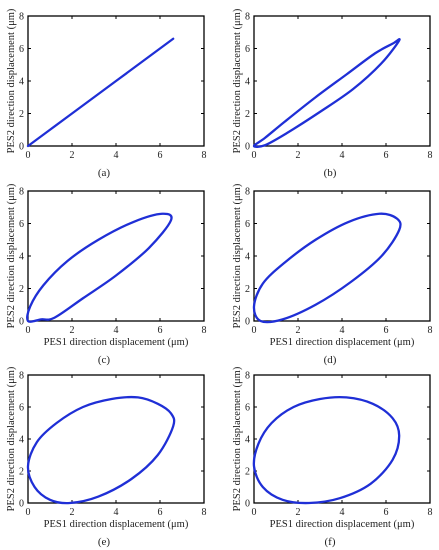 This screenshot has height=550, width=439. I want to click on panel-caption: (b), so click(330, 173).